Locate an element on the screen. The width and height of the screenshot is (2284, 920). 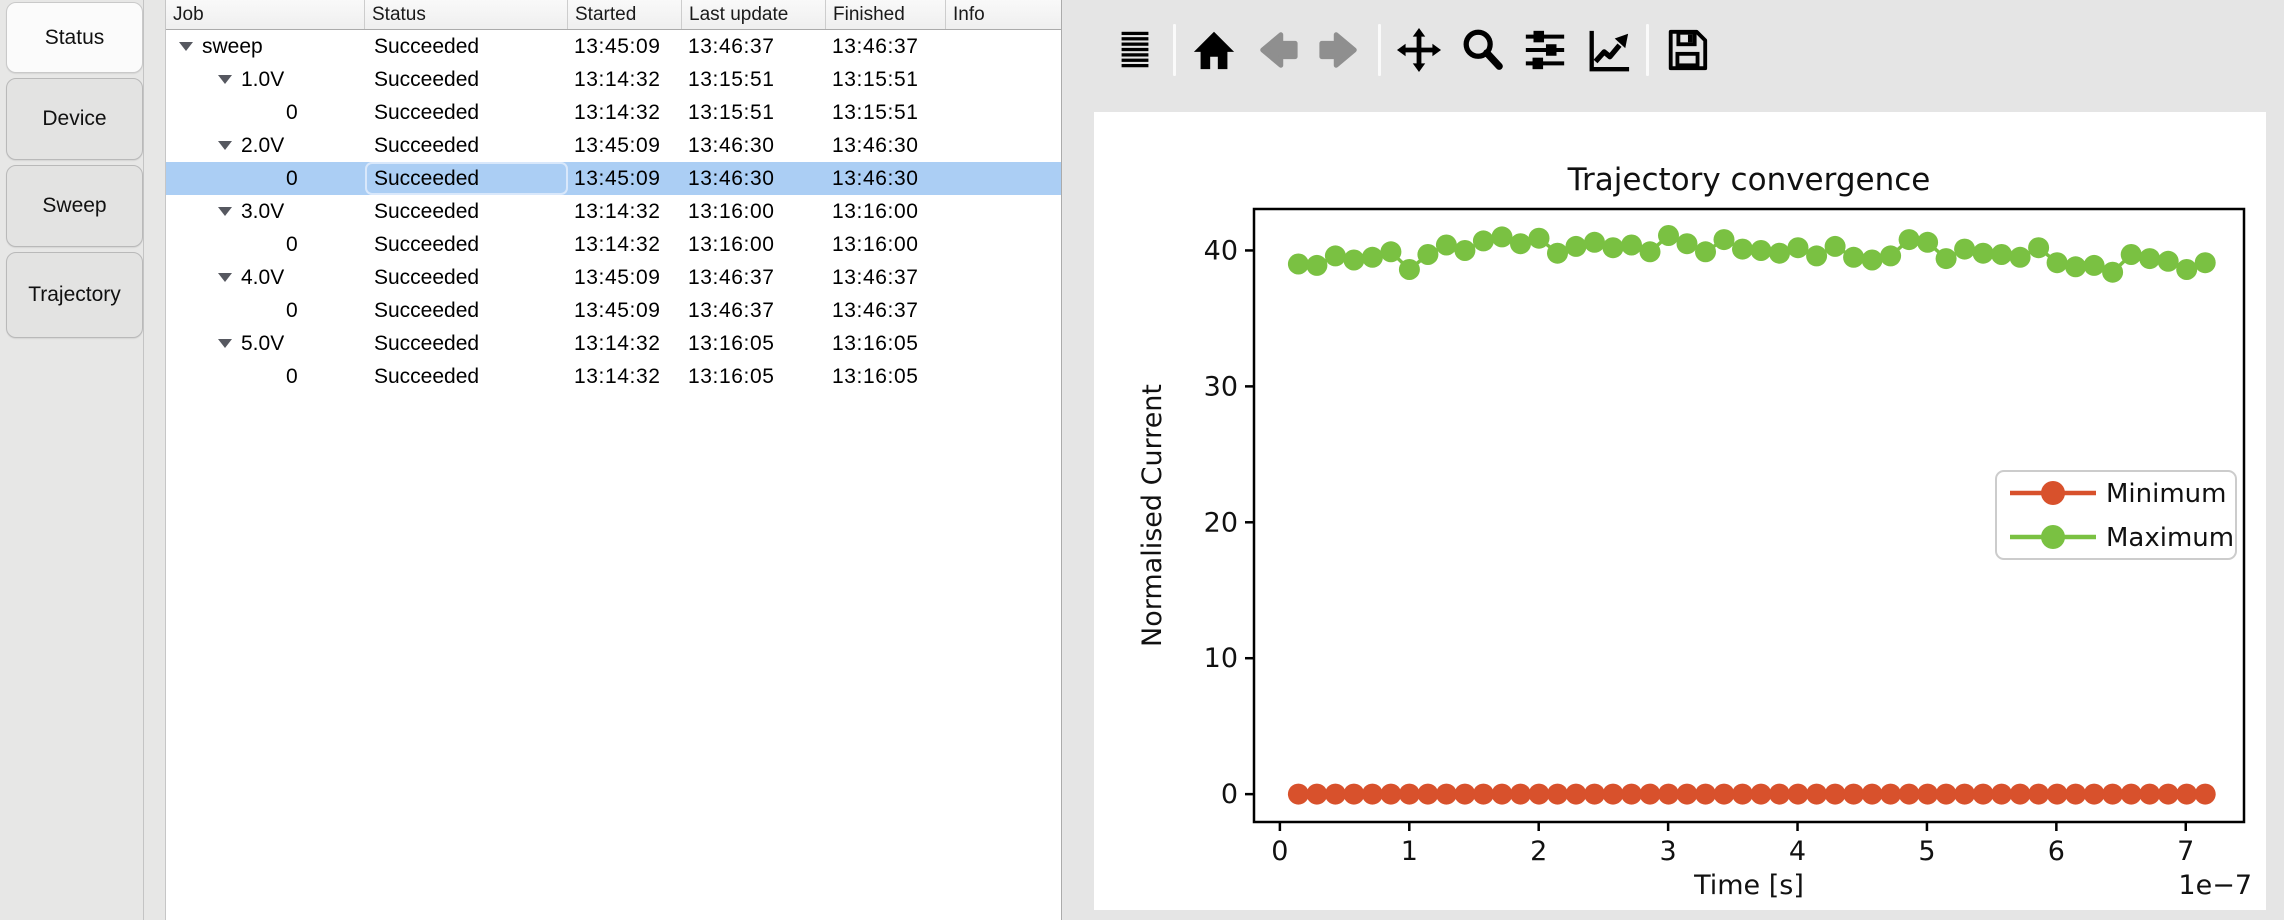
column-header-job: Job is located at coordinates (265, 14).